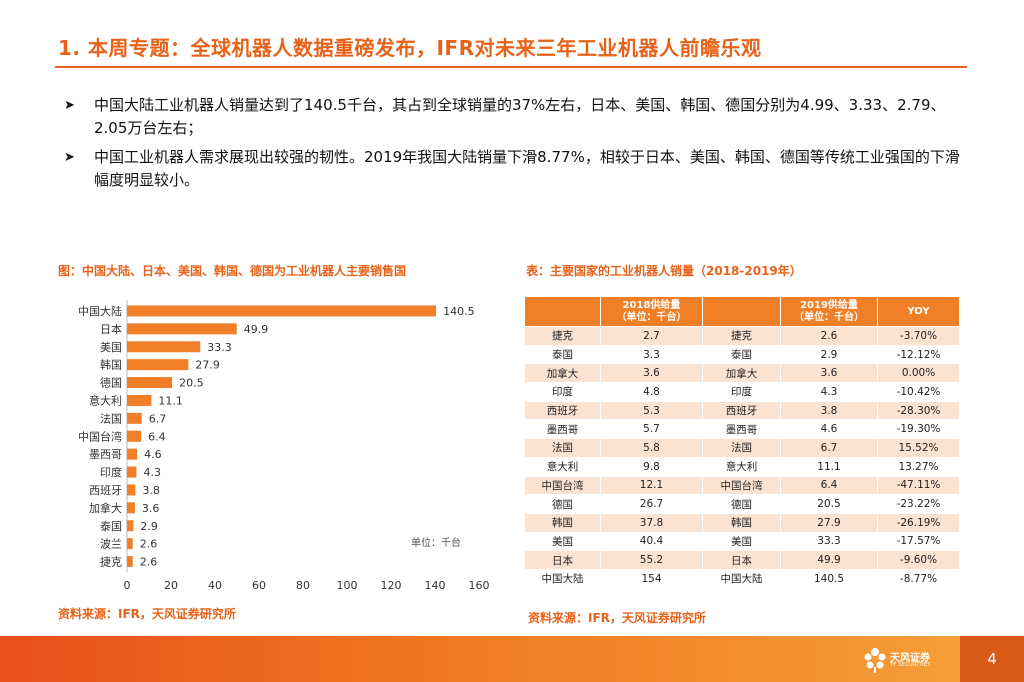 This screenshot has height=682, width=1024. I want to click on category-label: 波兰, so click(111, 544).